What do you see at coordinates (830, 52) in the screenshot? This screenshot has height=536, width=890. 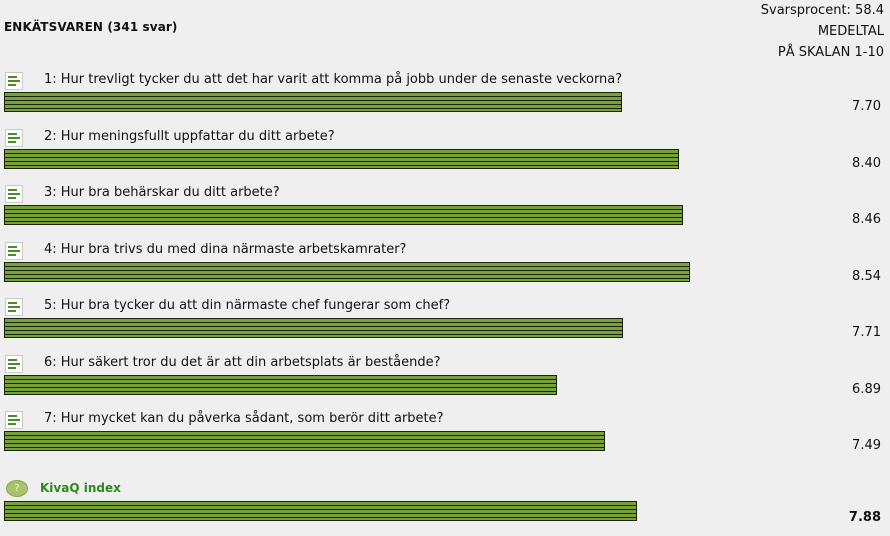 I see `scale-label: PÅ SKALAN 1-10` at bounding box center [830, 52].